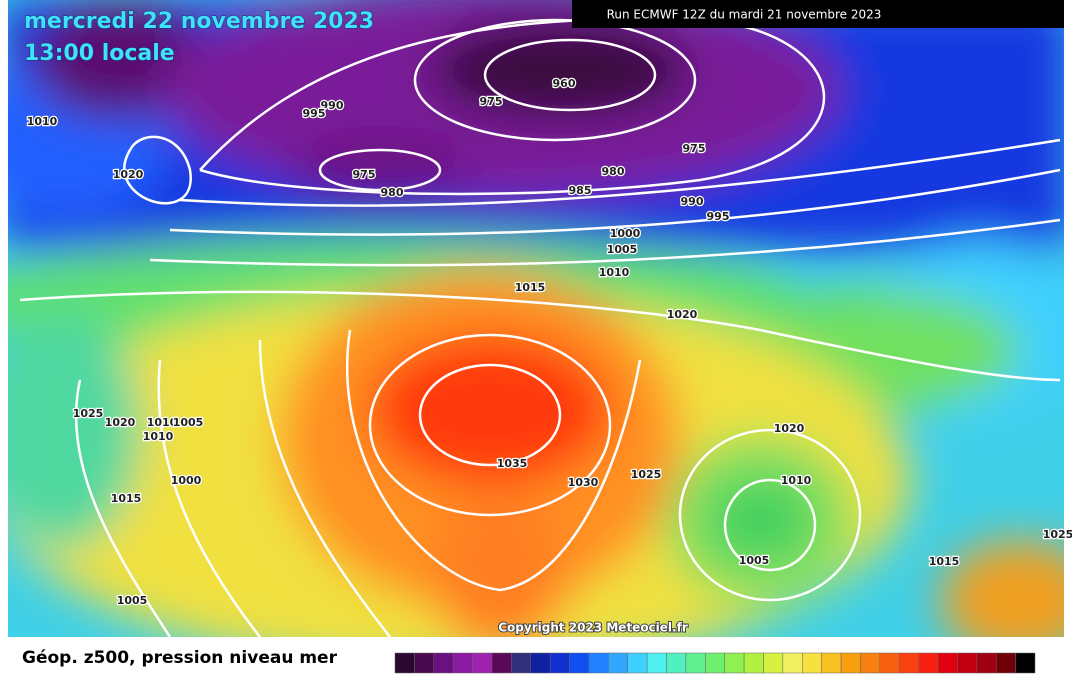 The image size is (1072, 675). I want to click on time: 13:00 locale, so click(99, 53).